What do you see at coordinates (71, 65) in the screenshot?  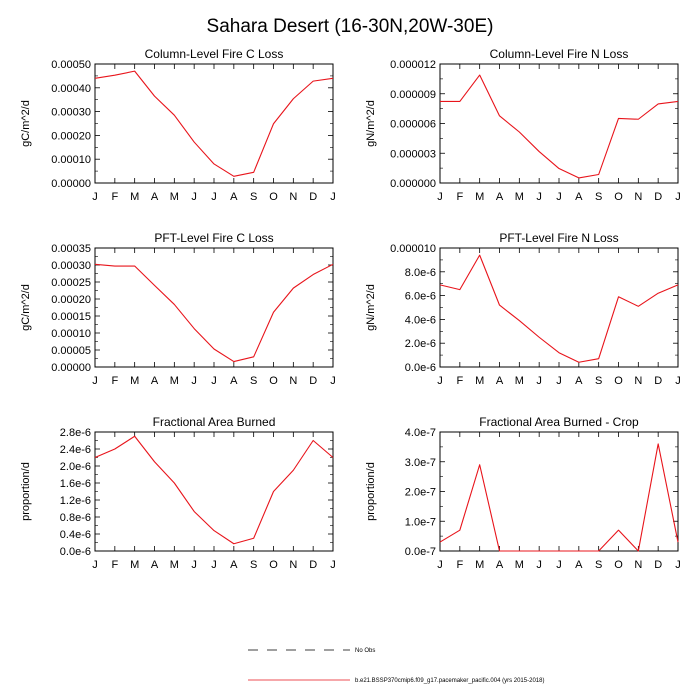 I see `y-tick-label: 0.00050` at bounding box center [71, 65].